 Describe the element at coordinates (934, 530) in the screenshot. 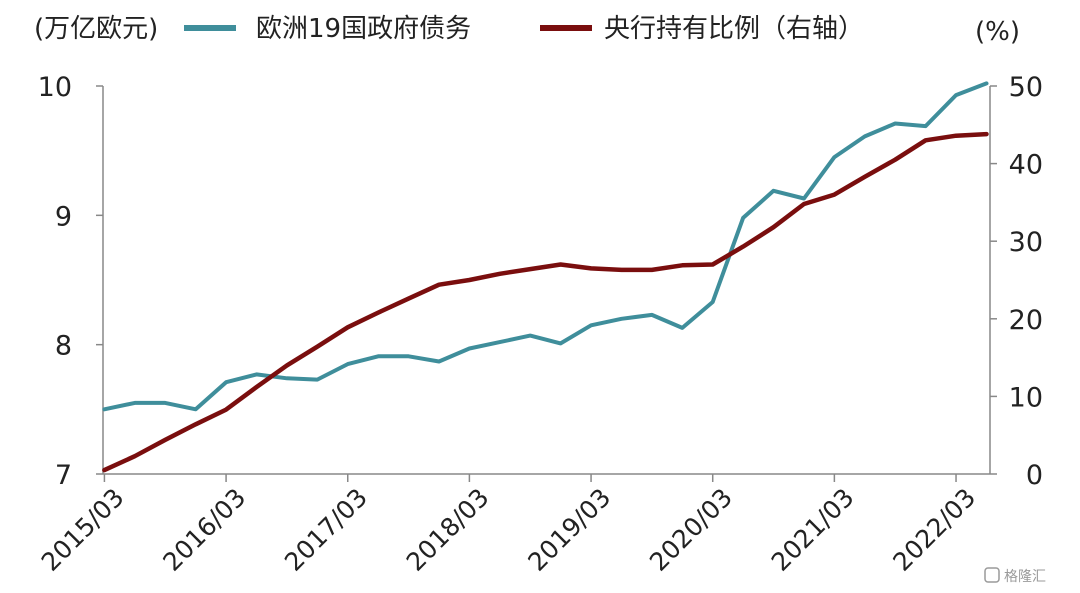

I see `x-tick-label: 2022/03` at that location.